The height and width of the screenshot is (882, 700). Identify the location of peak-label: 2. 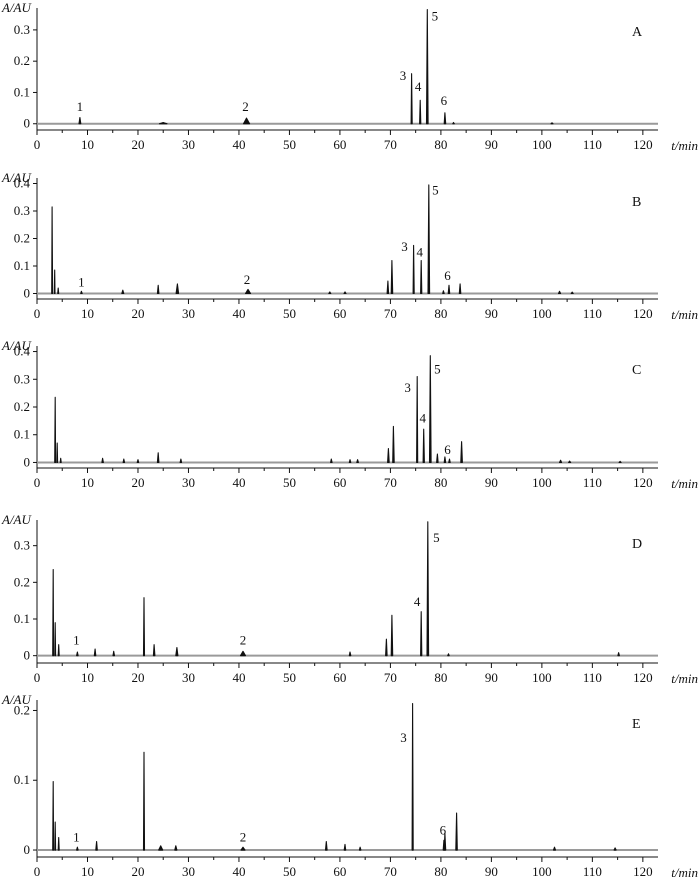
(245, 106).